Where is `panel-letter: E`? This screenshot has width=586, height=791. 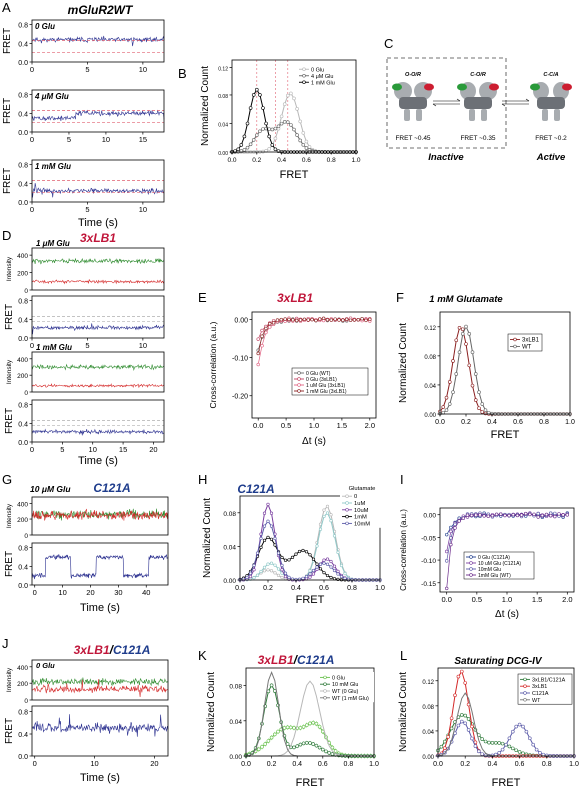
panel-letter: E is located at coordinates (202, 297).